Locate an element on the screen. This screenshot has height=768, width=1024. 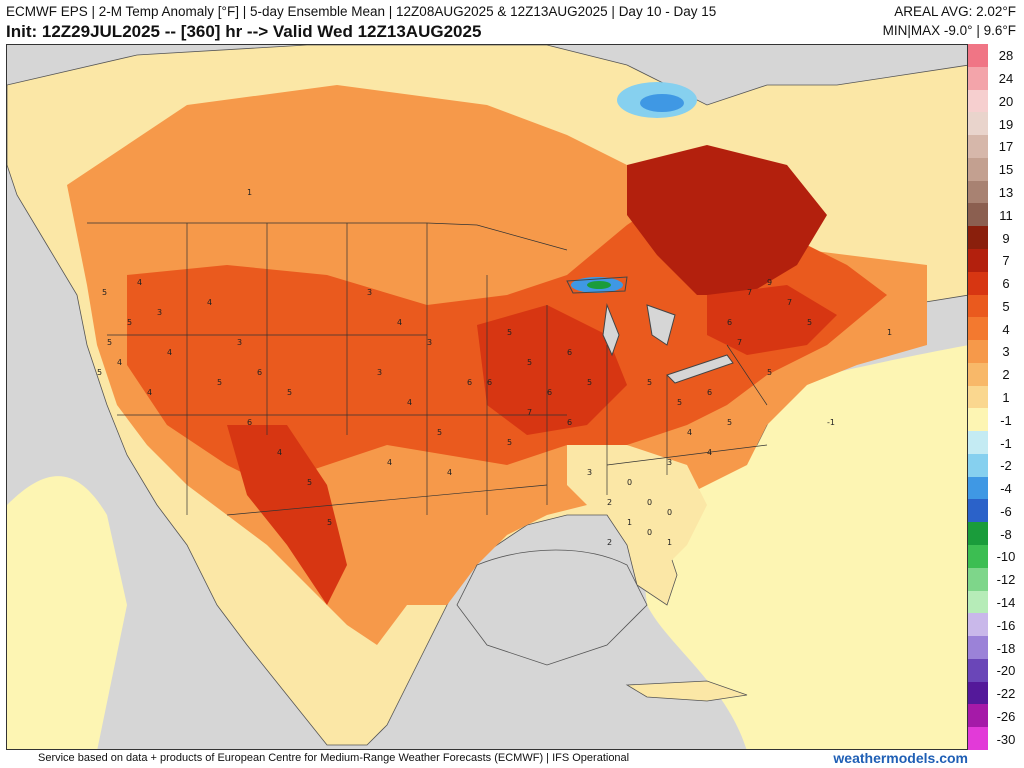
lake-michigan is located at coordinates (611, 330).